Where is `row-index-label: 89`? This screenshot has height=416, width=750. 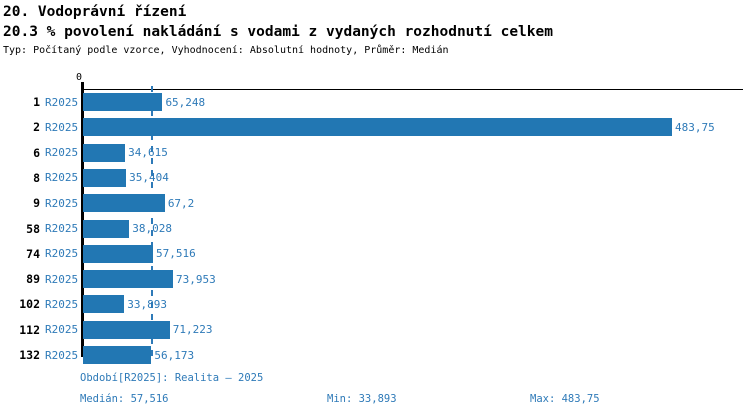 row-index-label: 89 is located at coordinates (33, 279).